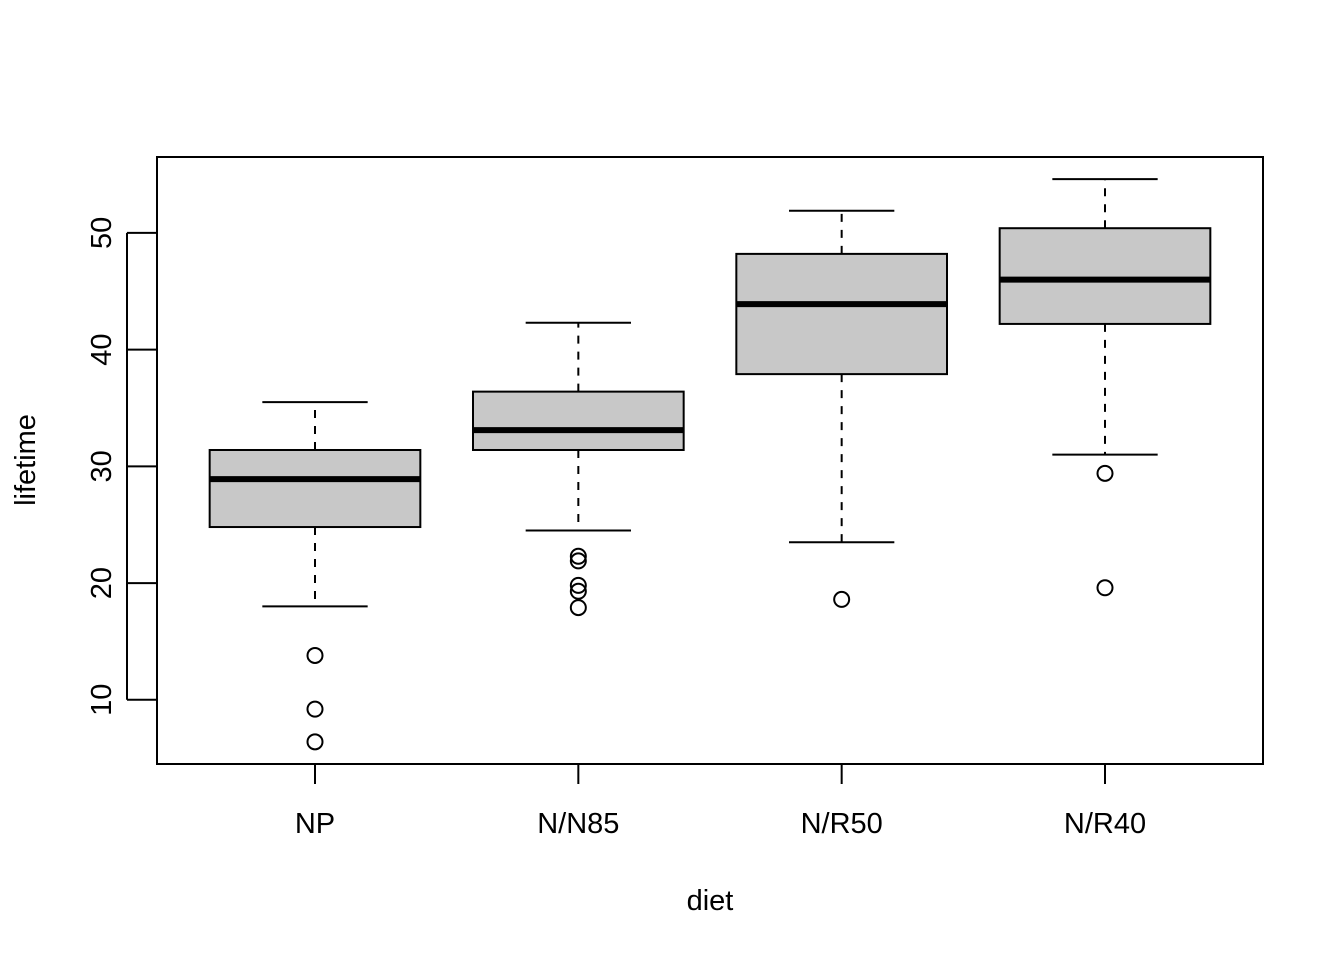  Describe the element at coordinates (710, 901) in the screenshot. I see `x-axis-title: diet` at that location.